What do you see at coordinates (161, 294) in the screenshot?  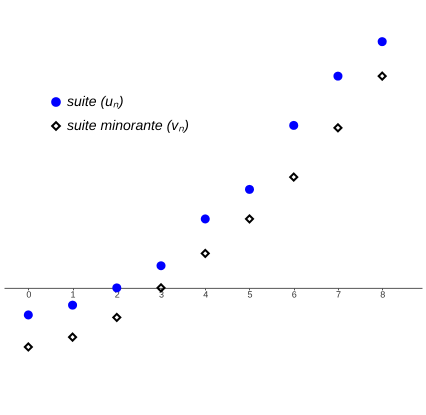 I see `x-tick-label: 3` at bounding box center [161, 294].